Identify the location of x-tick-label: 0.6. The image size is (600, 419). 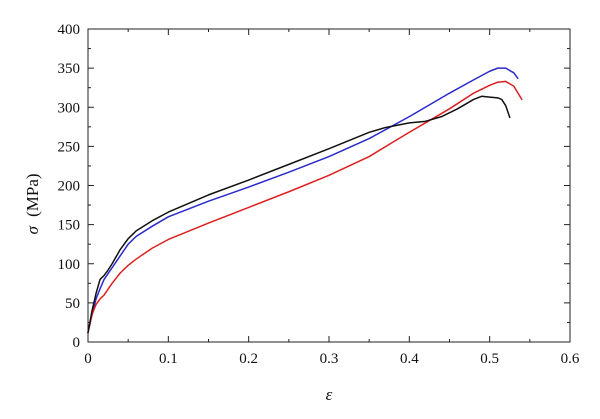
(570, 359).